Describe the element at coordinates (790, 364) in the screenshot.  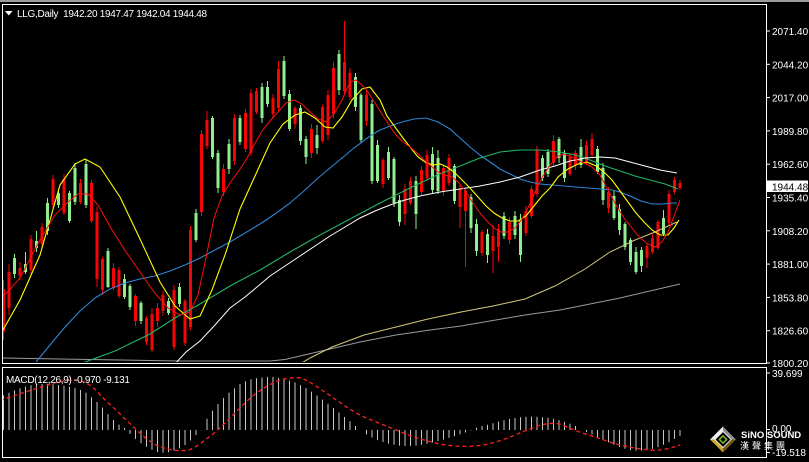
I see `svg-text: 1800.20` at that location.